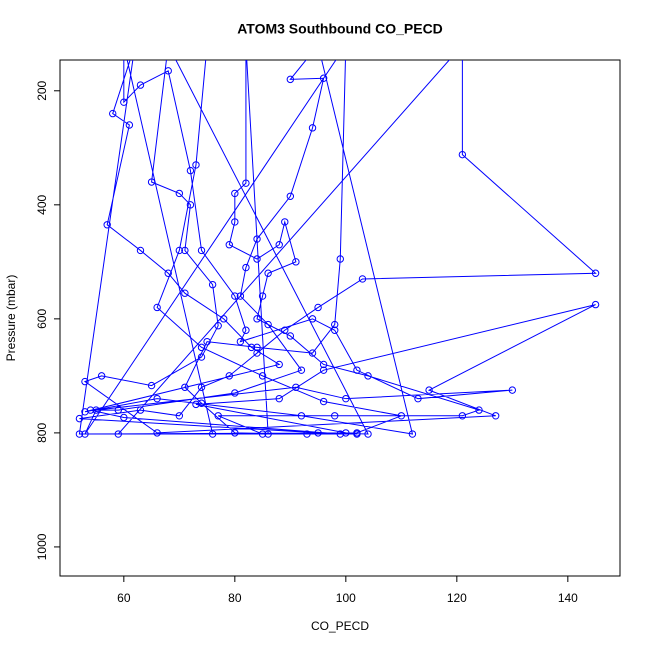  What do you see at coordinates (124, 598) in the screenshot?
I see `x-tick-label: 60` at bounding box center [124, 598].